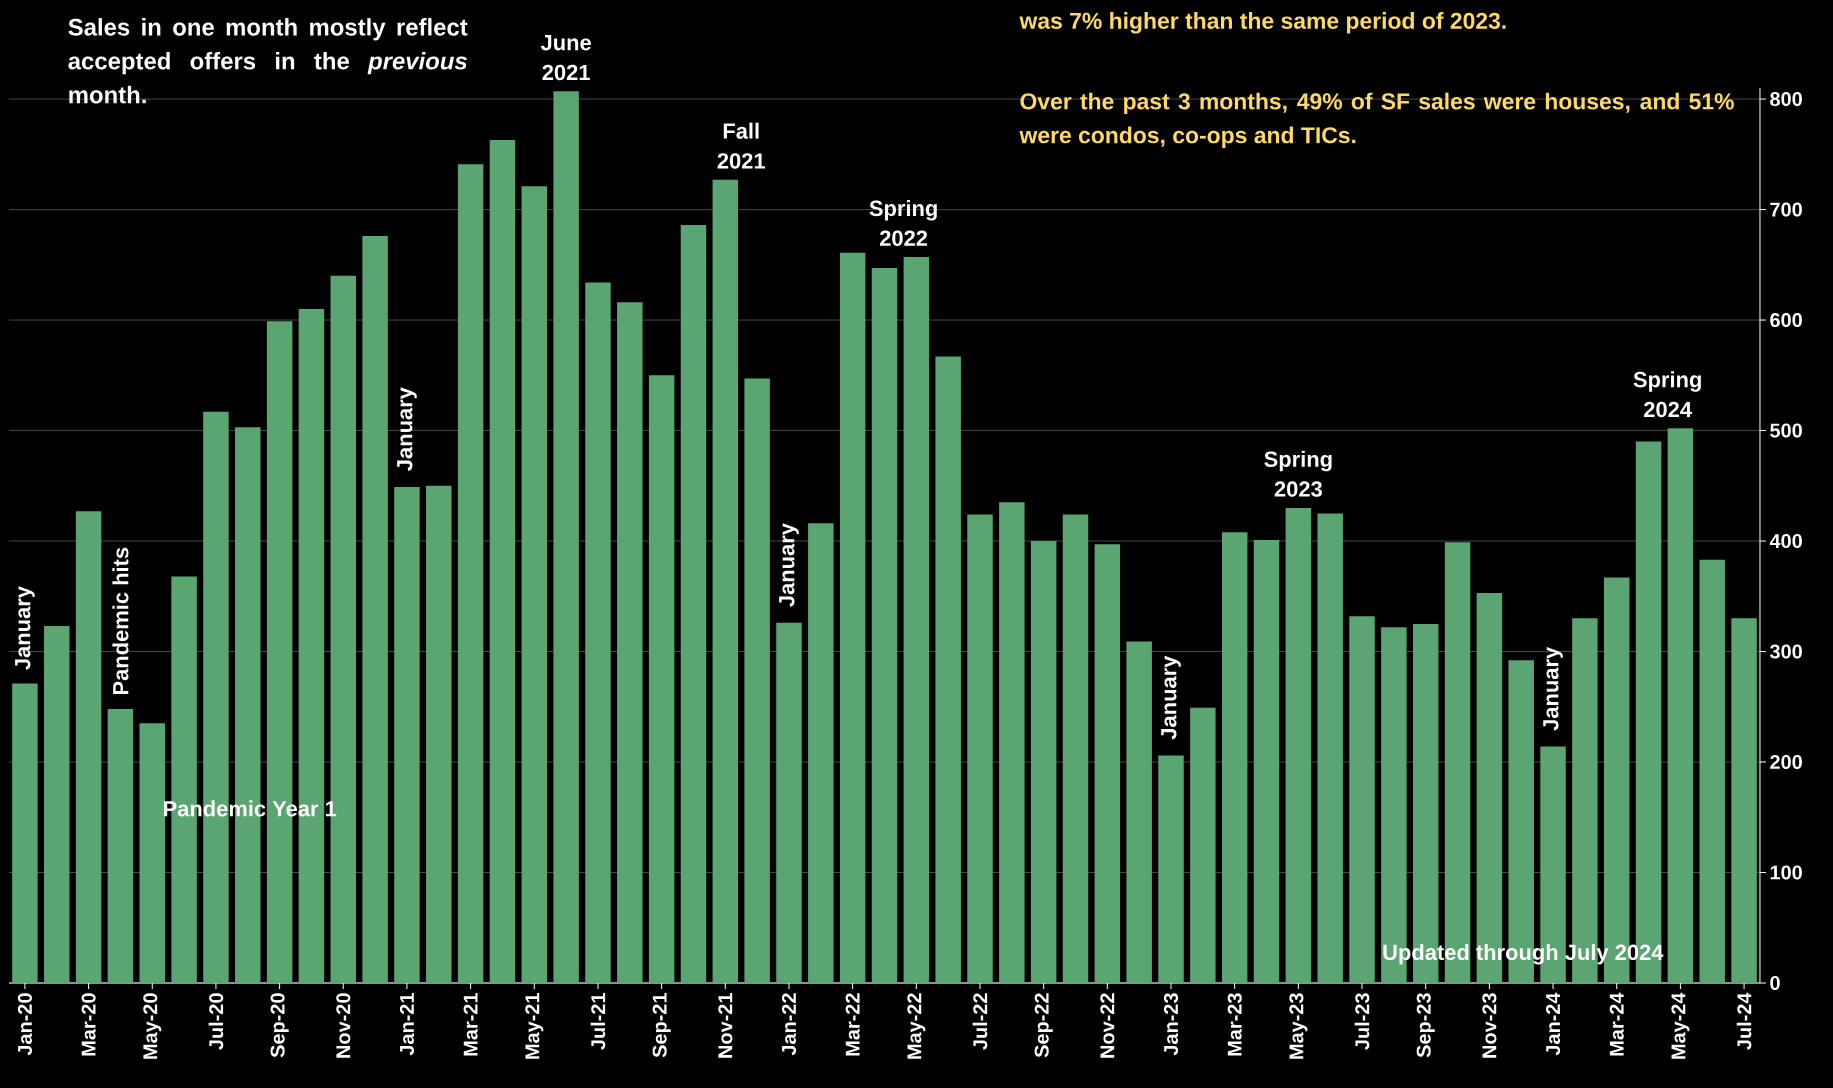 The image size is (1833, 1088). I want to click on x-tick-label: Mar-24, so click(1616, 1024).